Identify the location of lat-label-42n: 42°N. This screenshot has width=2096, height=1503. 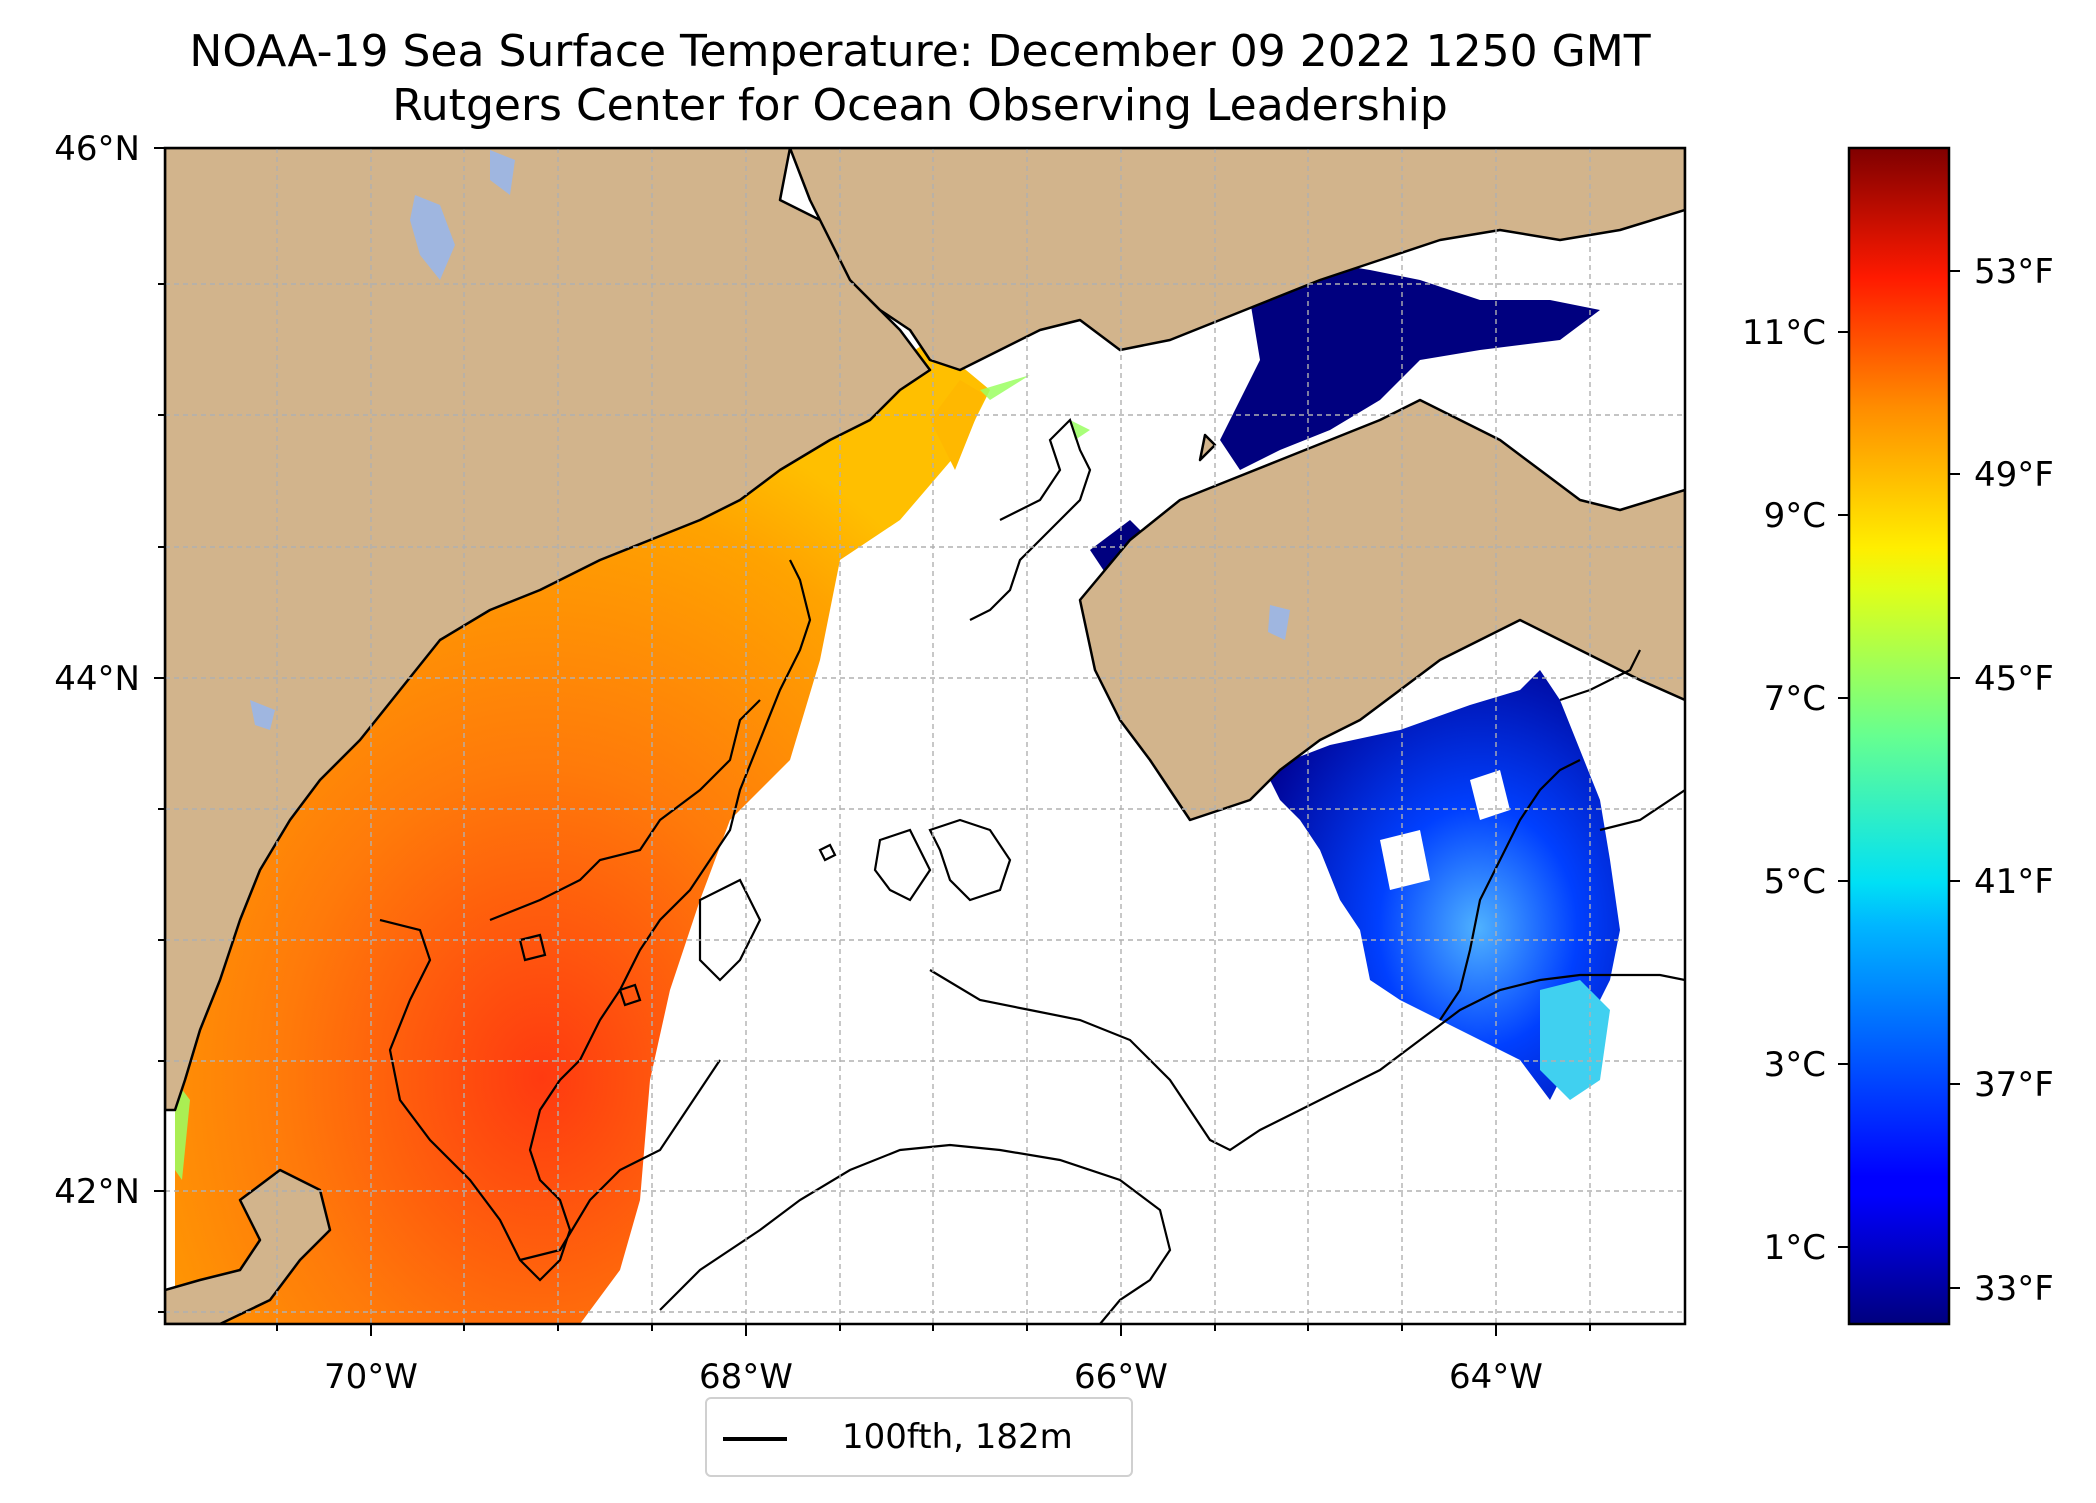
(97, 1192).